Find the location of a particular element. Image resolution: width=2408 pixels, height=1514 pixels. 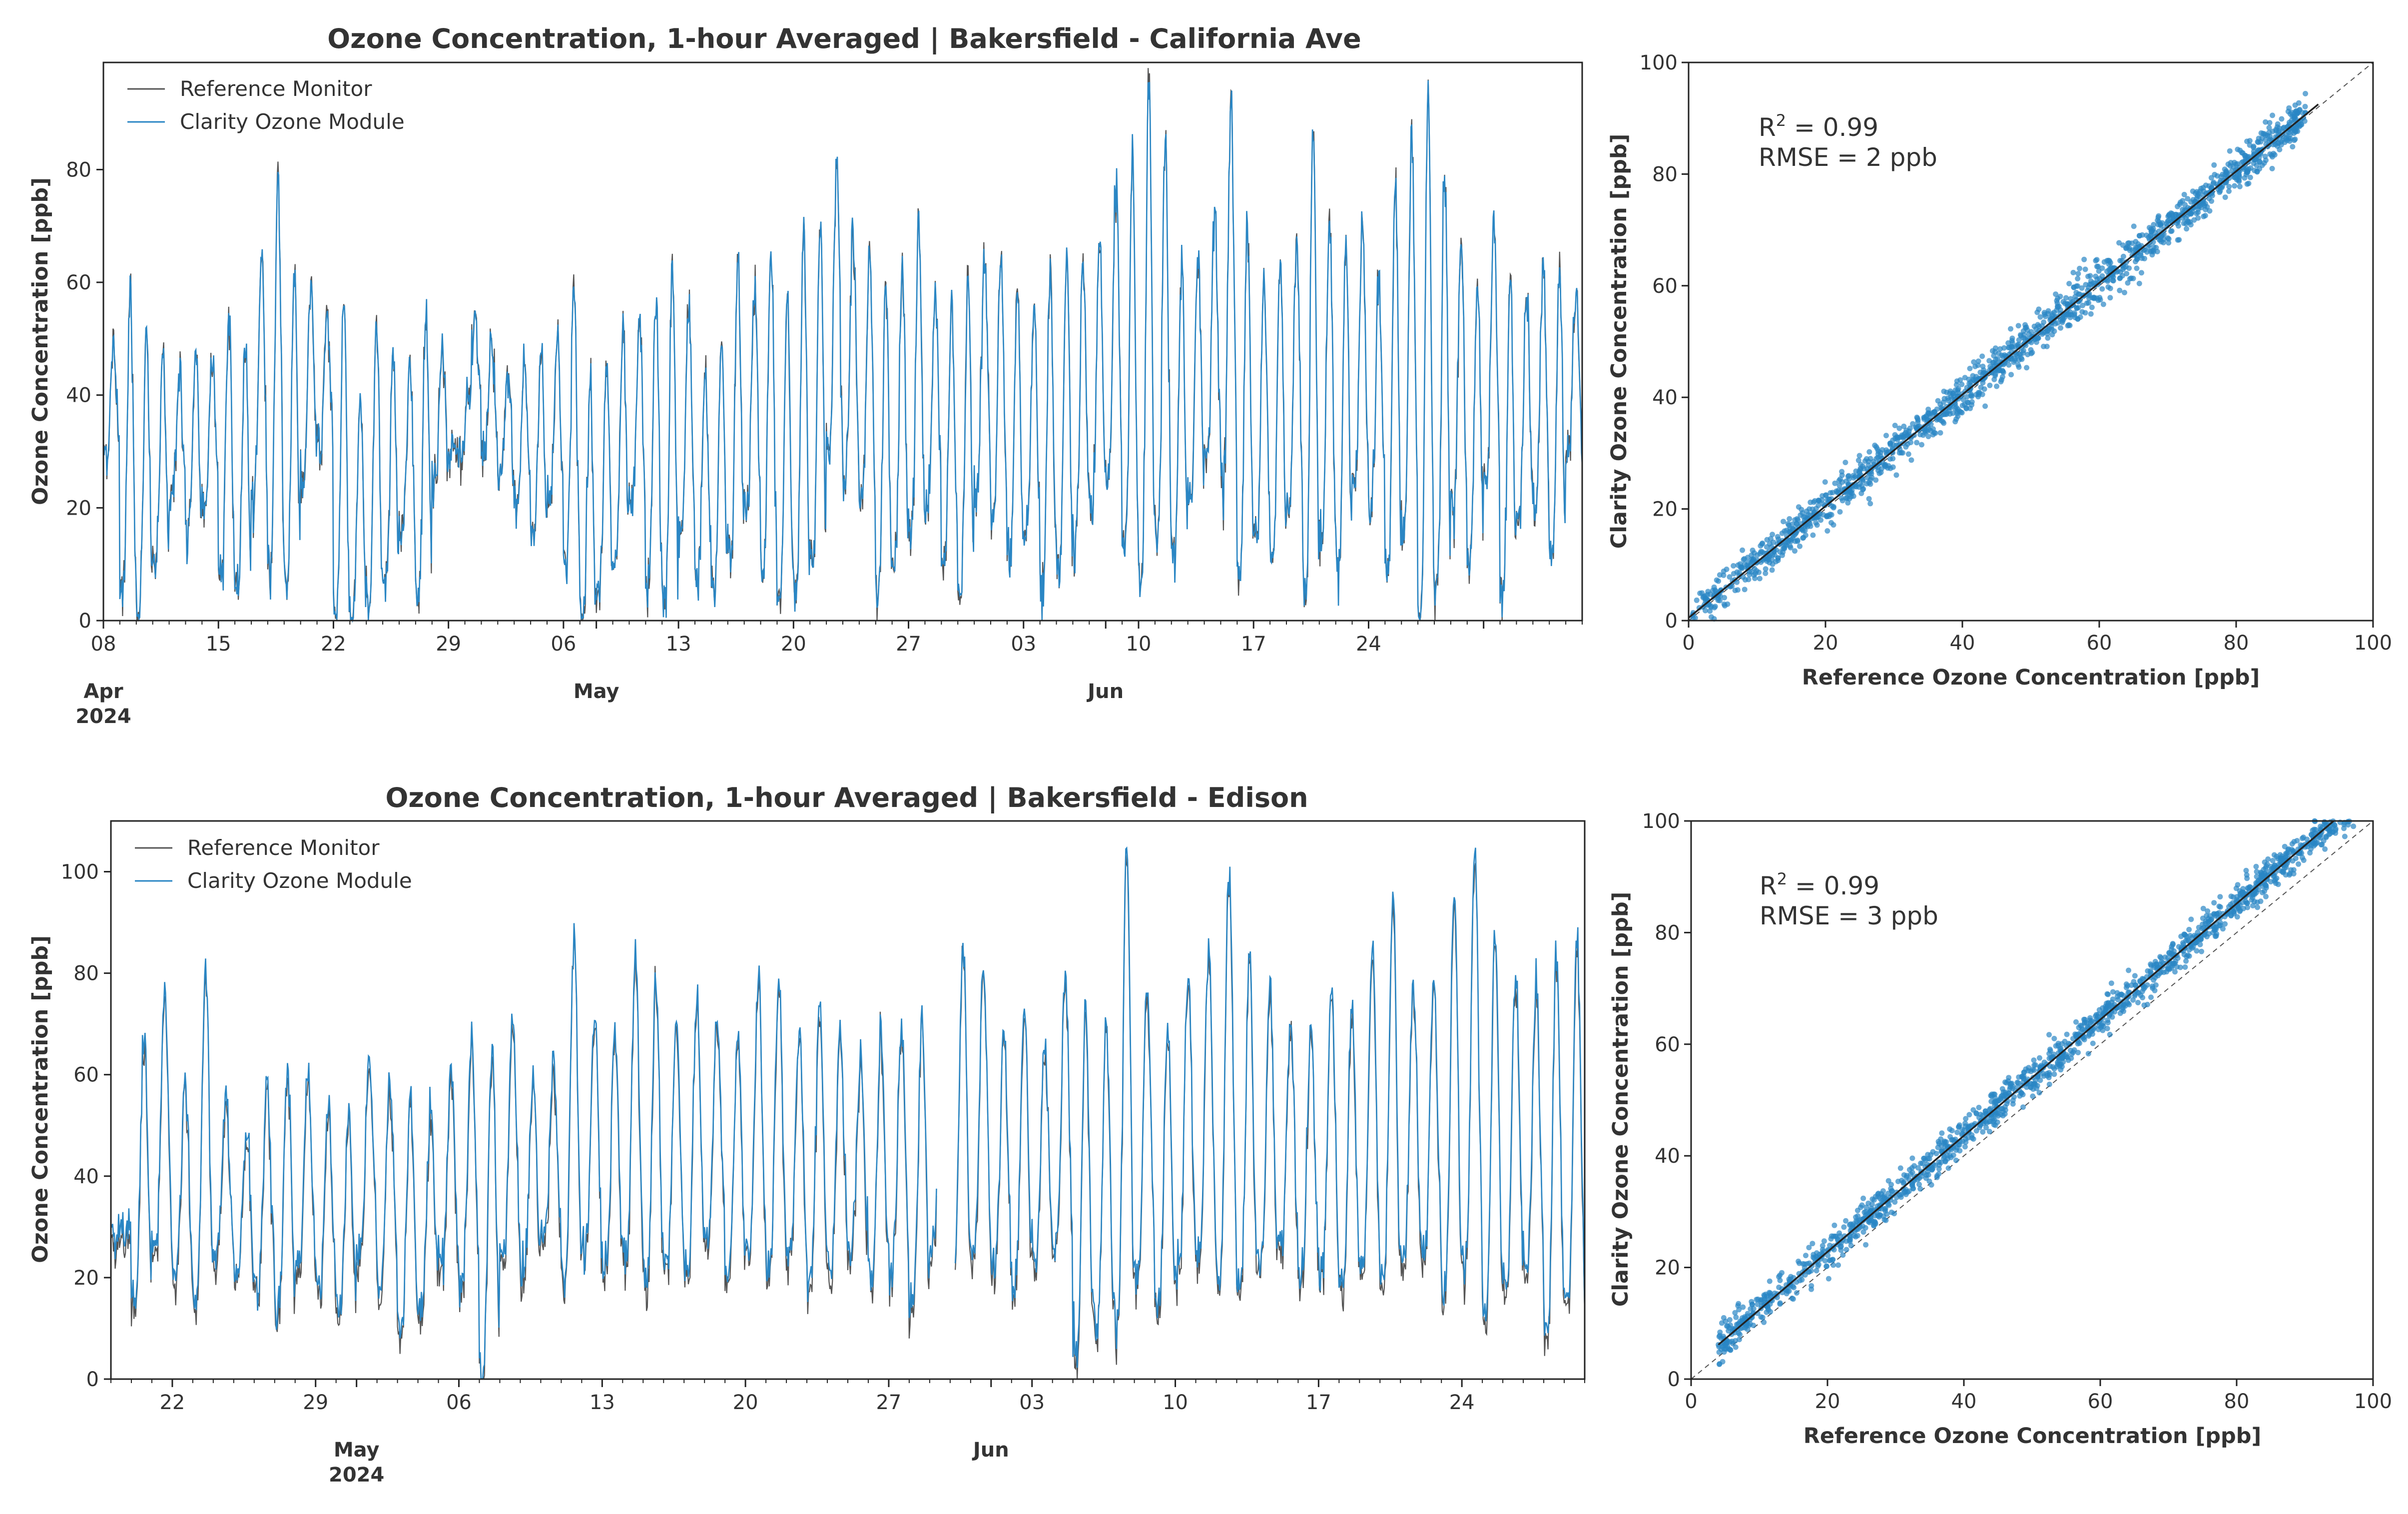

scatter-ytick-label: 40 is located at coordinates (1667, 1157).